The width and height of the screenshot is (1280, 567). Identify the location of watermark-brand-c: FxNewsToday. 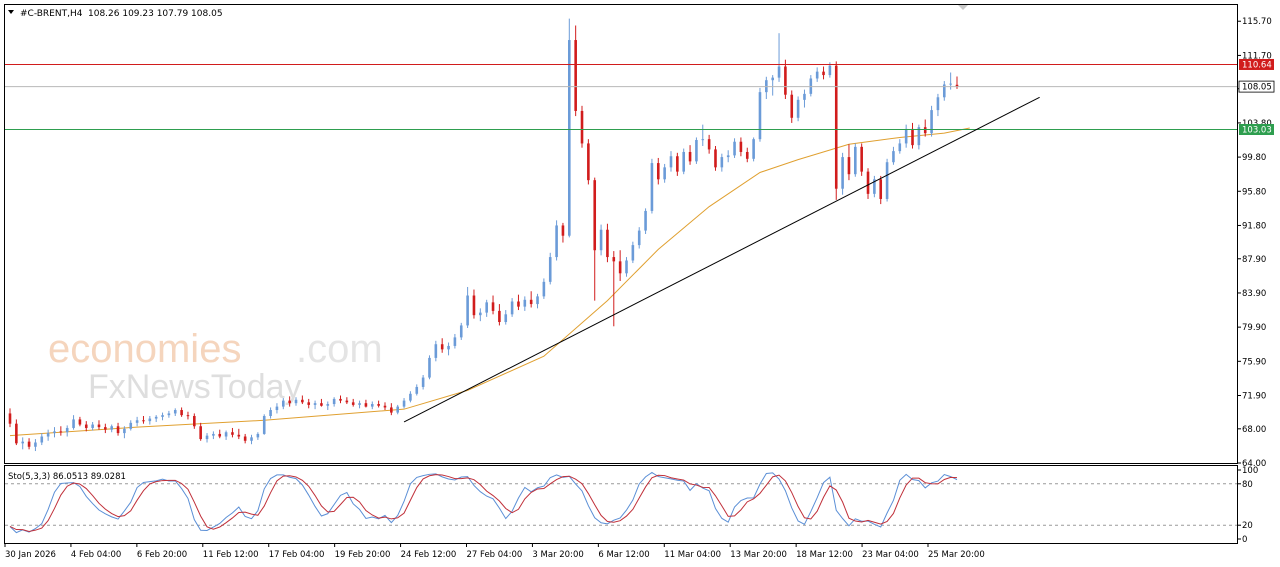
(195, 387).